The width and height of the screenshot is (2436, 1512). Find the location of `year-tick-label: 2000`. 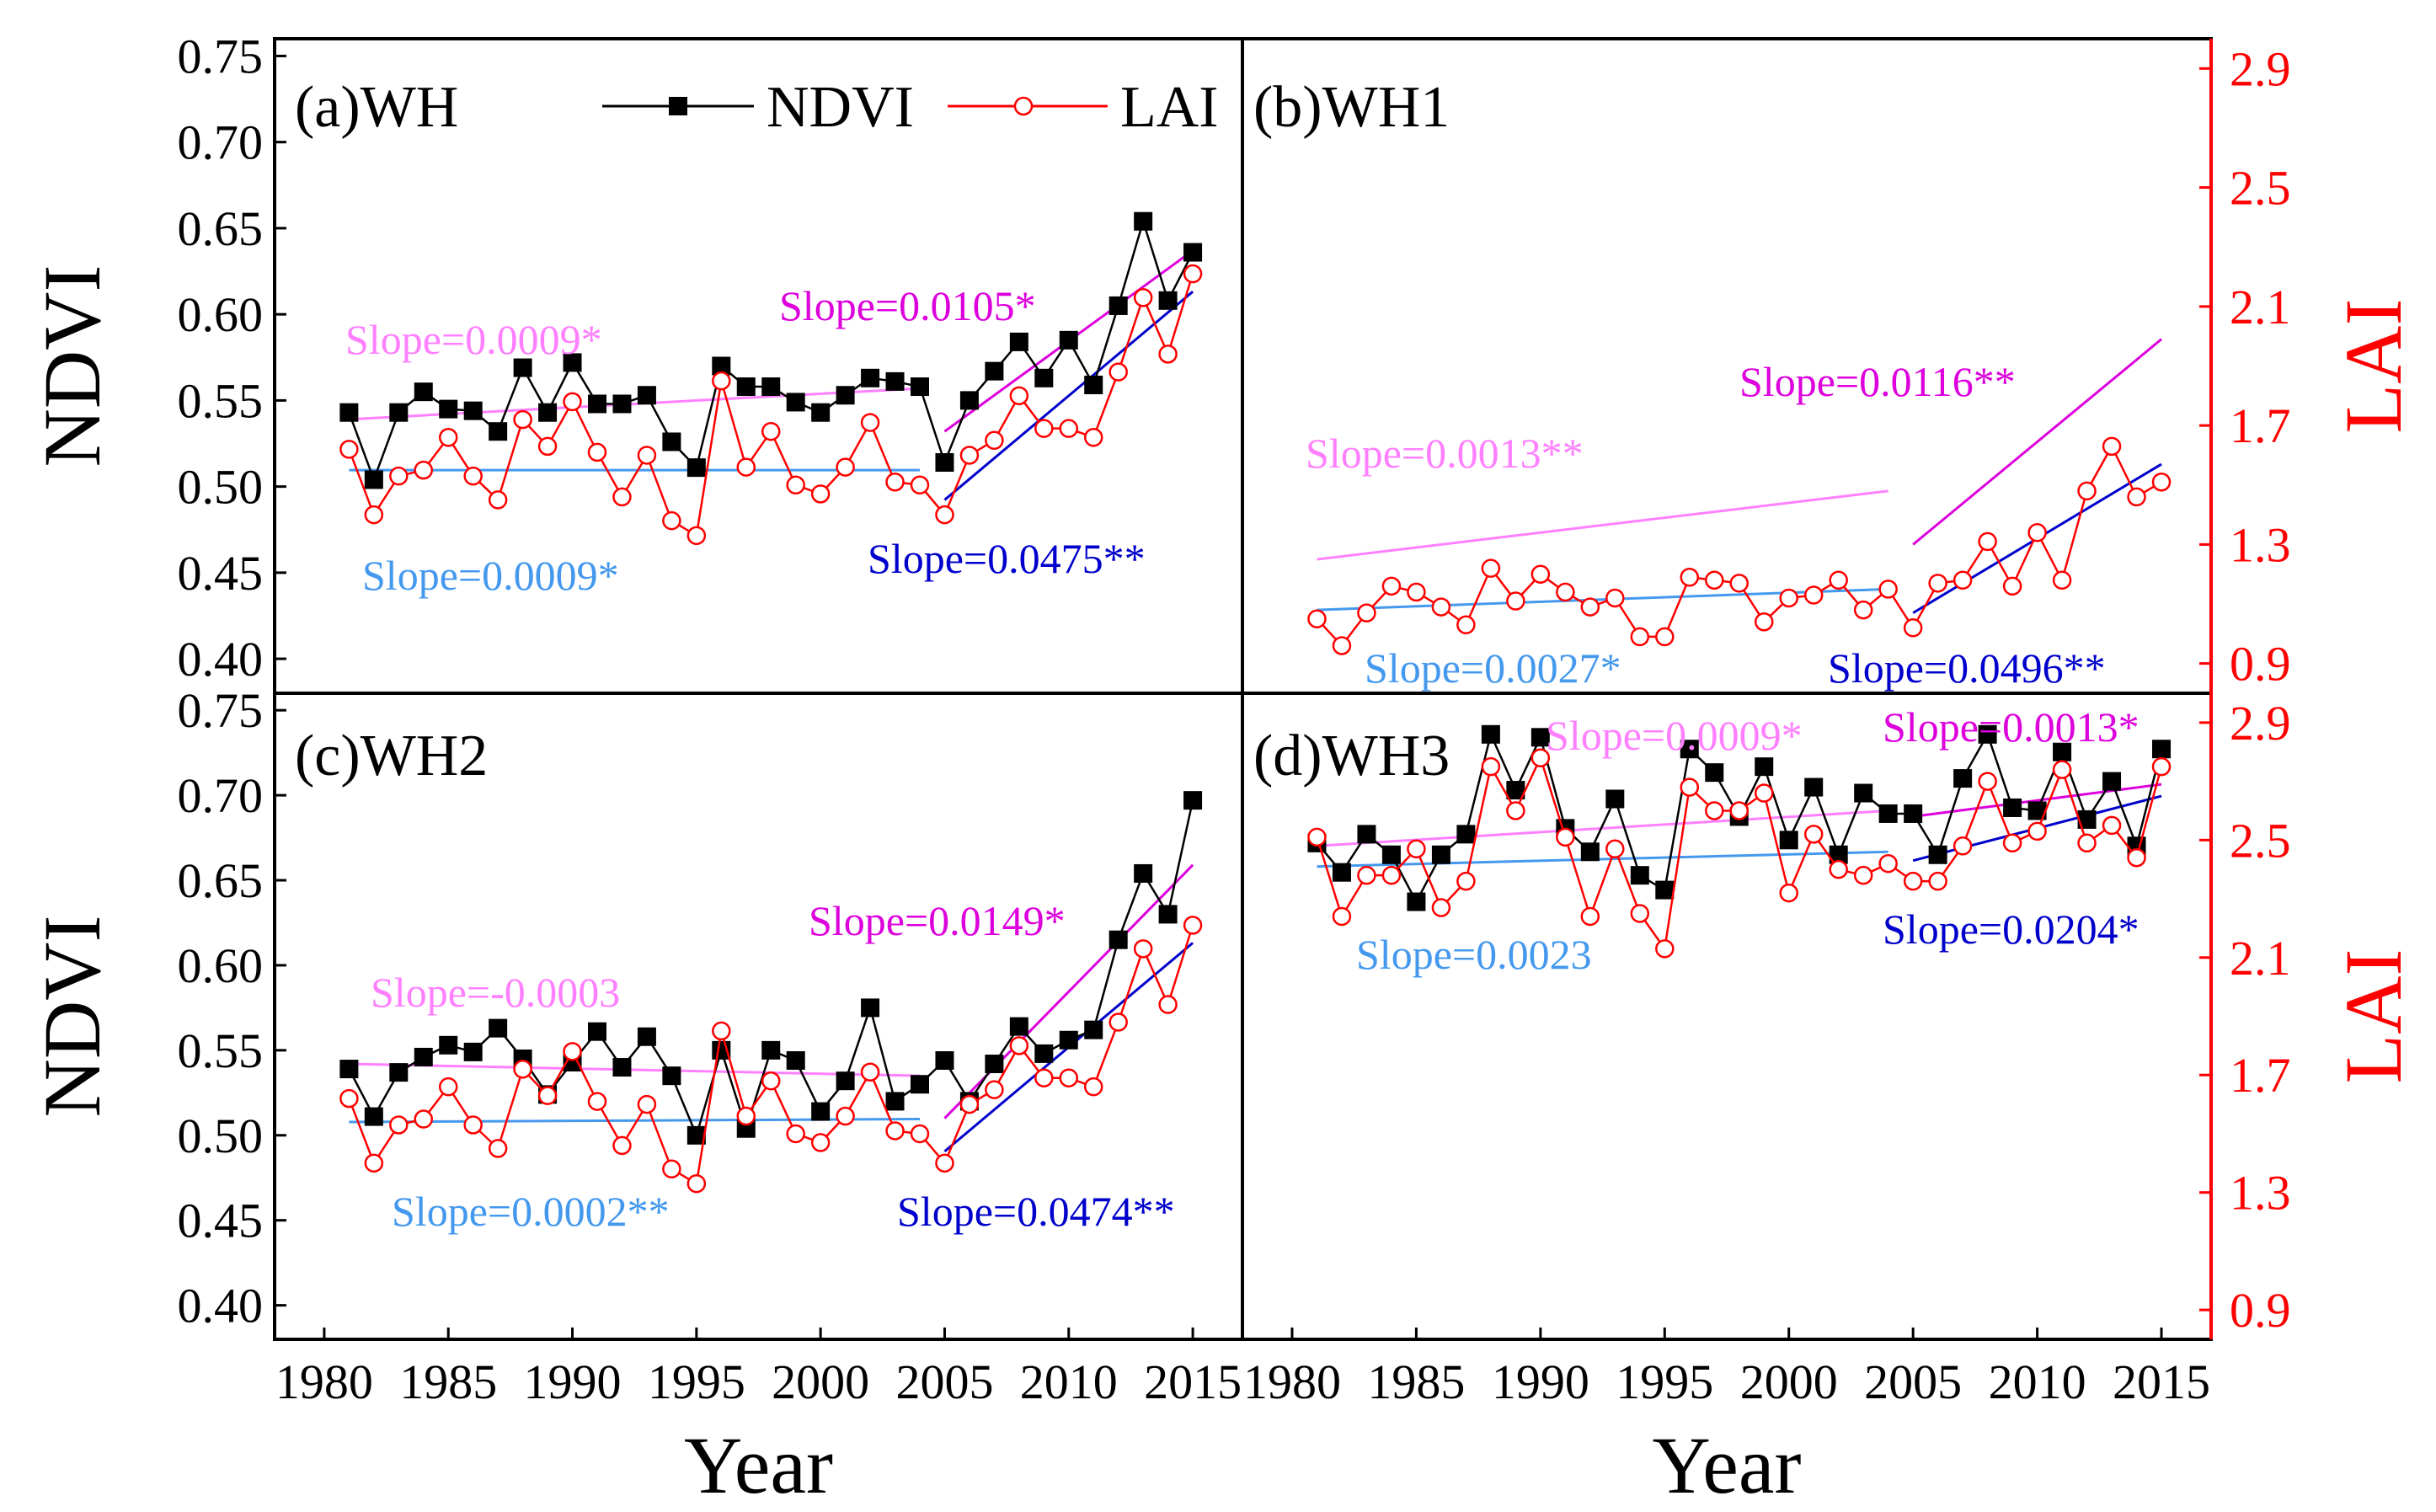

year-tick-label: 2000 is located at coordinates (820, 1381).